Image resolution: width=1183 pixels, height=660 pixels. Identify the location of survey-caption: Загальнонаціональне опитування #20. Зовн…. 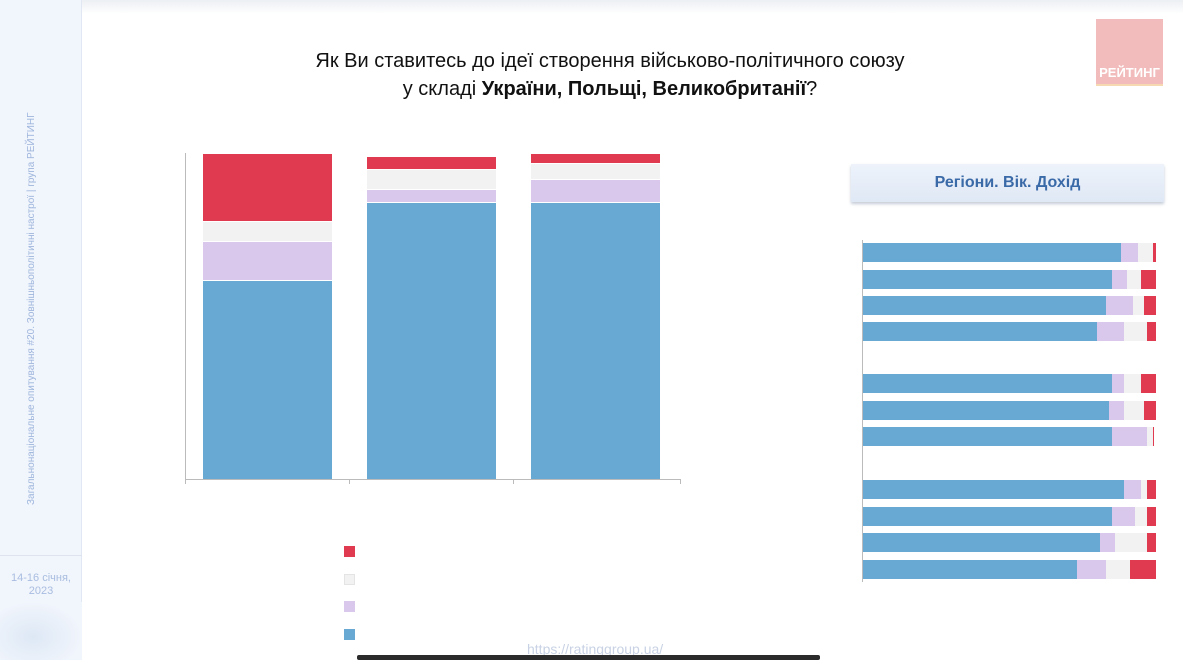
(31, 308).